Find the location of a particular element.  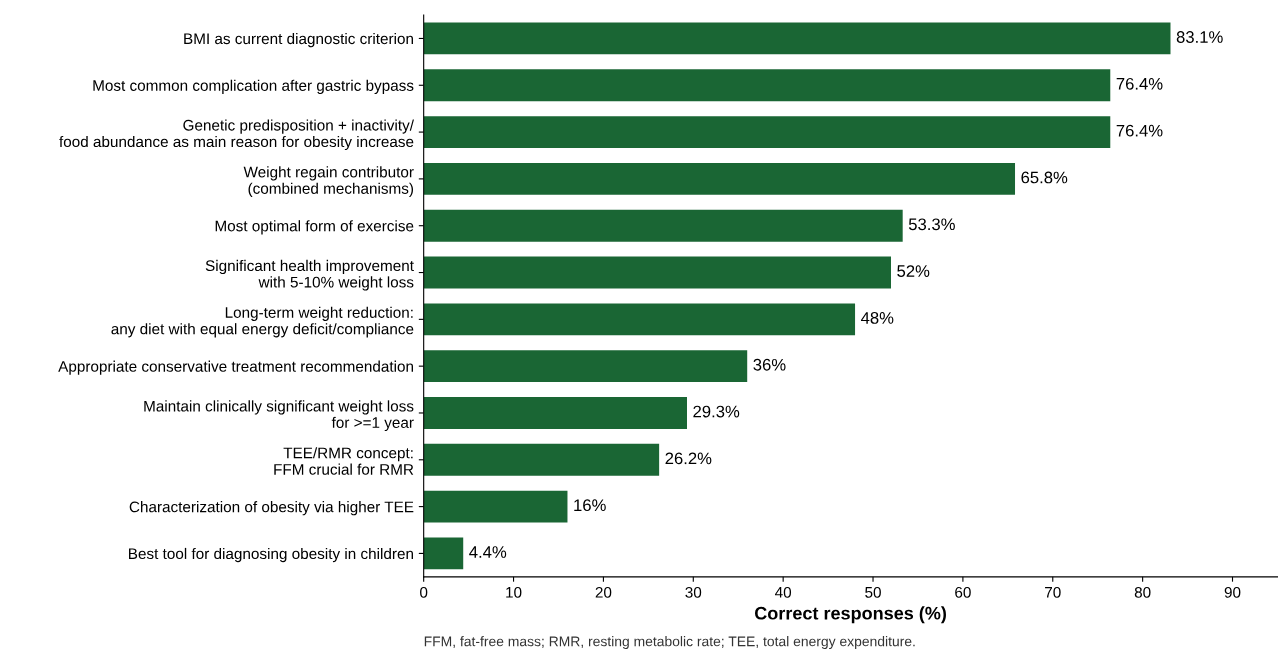

y-tick-label: Most common complication after gastric bypass is located at coordinates (253, 86).